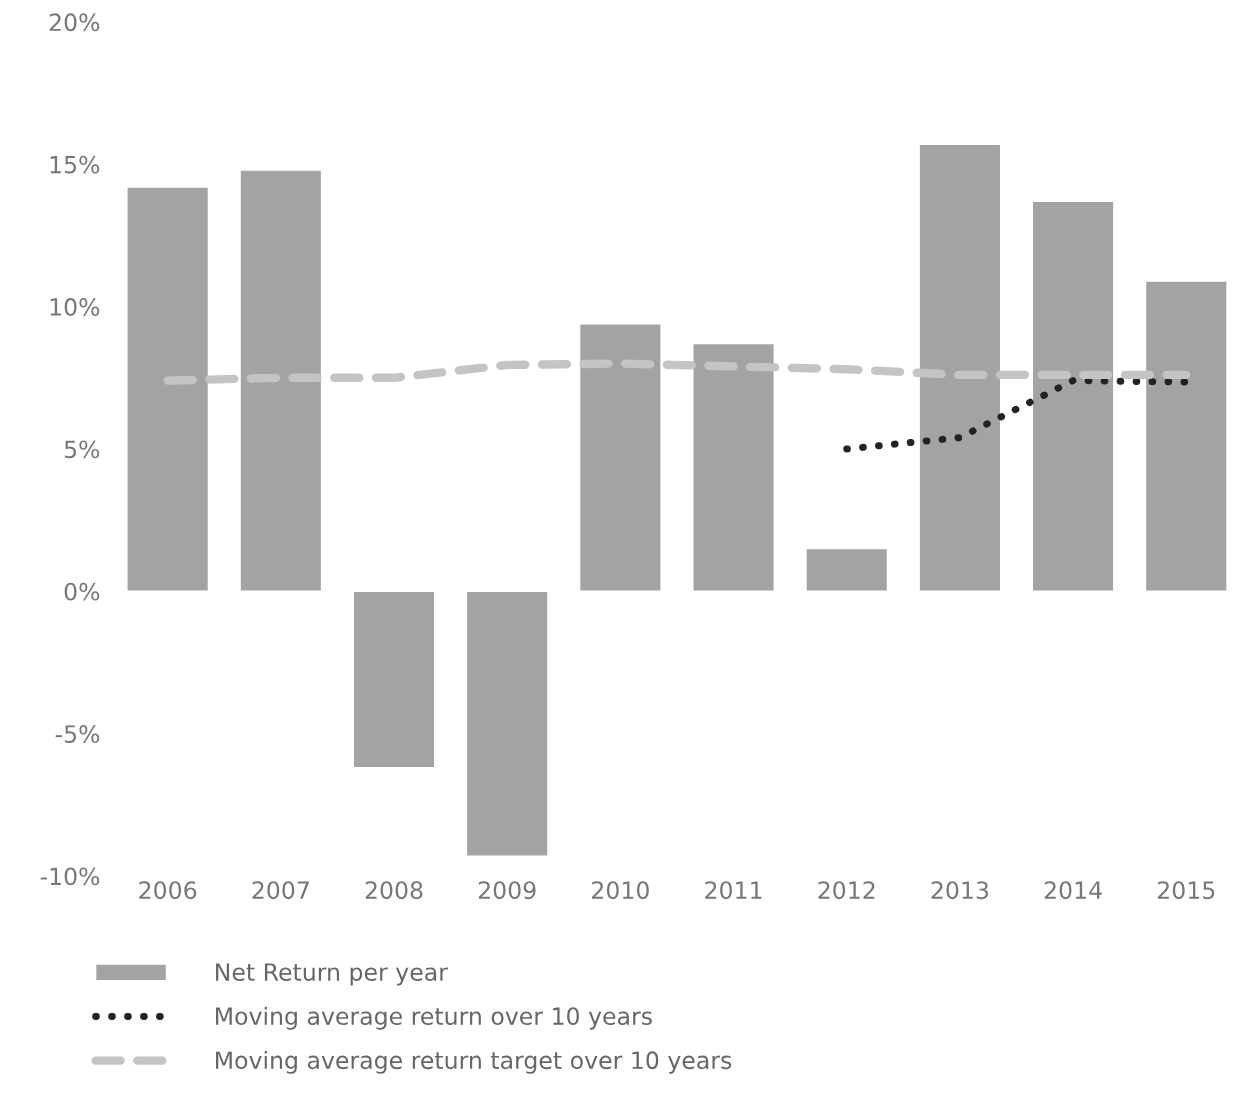  What do you see at coordinates (280, 890) in the screenshot?
I see `x-tick-label: 2007` at bounding box center [280, 890].